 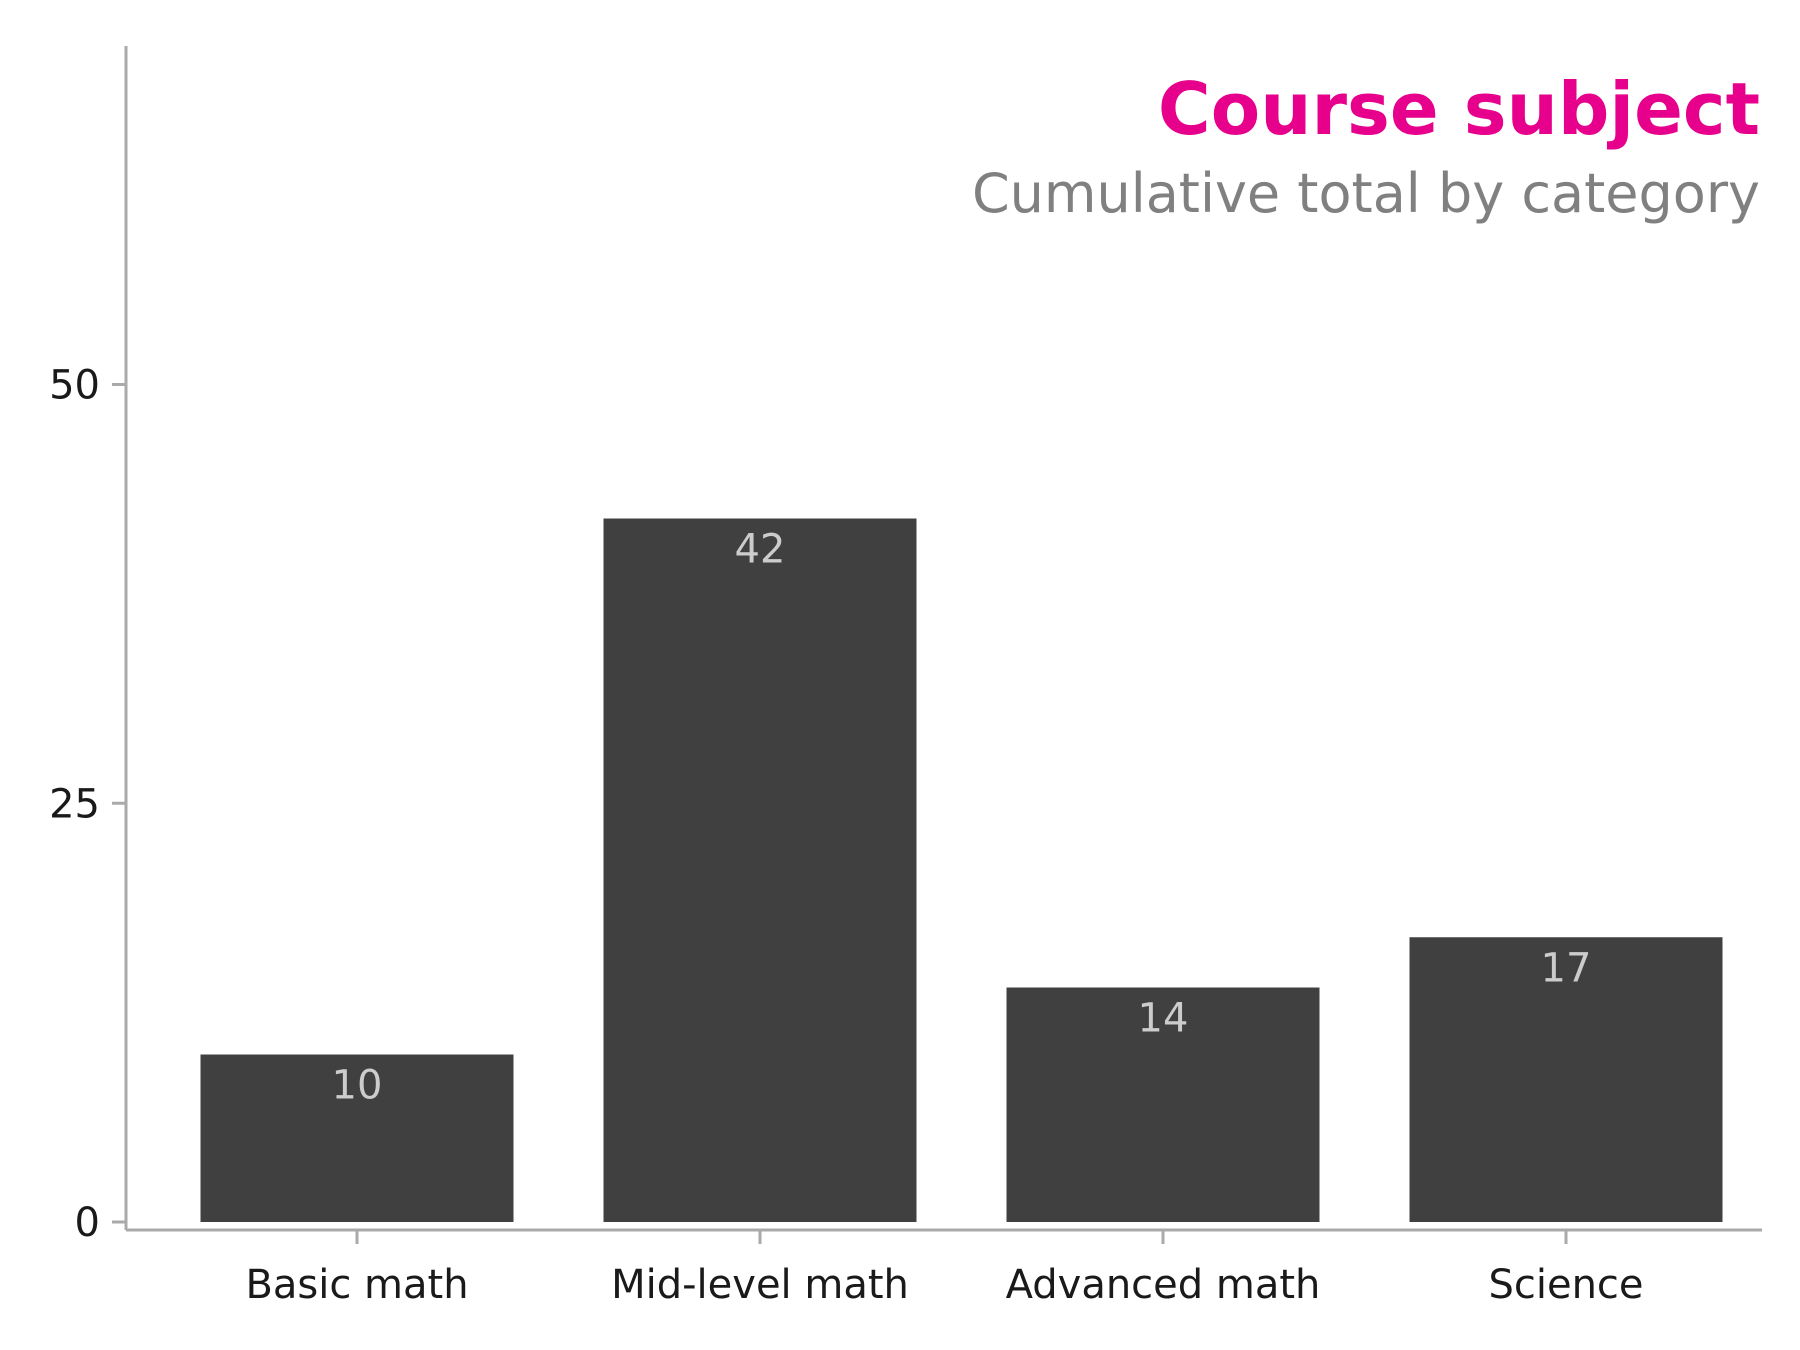 I want to click on bar-value-label: 14, so click(x=1163, y=1019).